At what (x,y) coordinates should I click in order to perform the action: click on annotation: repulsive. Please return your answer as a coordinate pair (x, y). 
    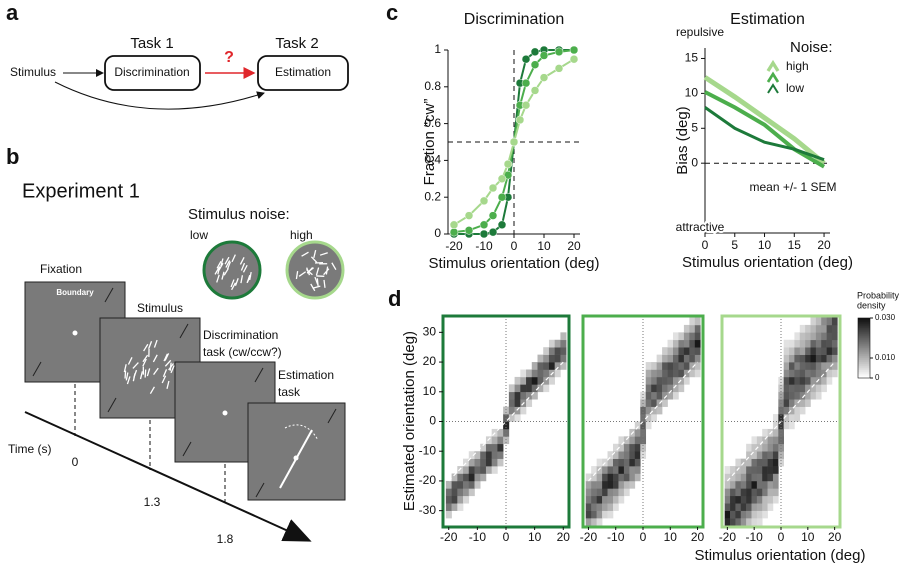
    Looking at the image, I should click on (700, 32).